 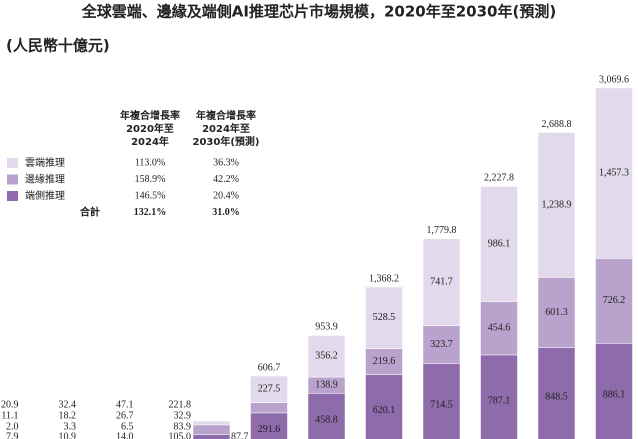 What do you see at coordinates (226, 212) in the screenshot?
I see `table-cell: 31.0%` at bounding box center [226, 212].